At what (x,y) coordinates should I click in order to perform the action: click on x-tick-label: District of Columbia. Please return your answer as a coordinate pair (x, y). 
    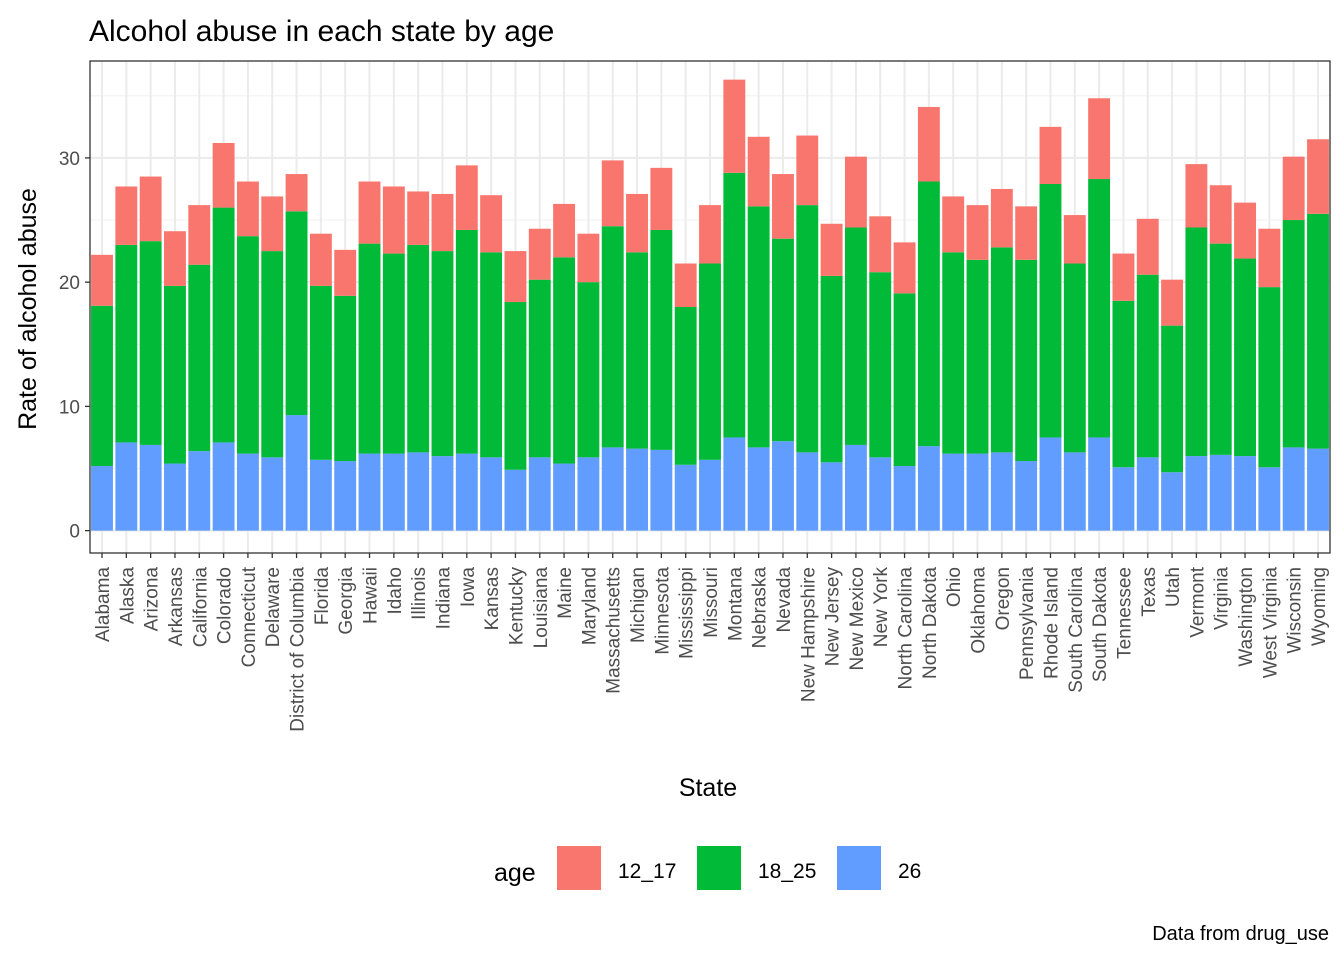
    Looking at the image, I should click on (298, 649).